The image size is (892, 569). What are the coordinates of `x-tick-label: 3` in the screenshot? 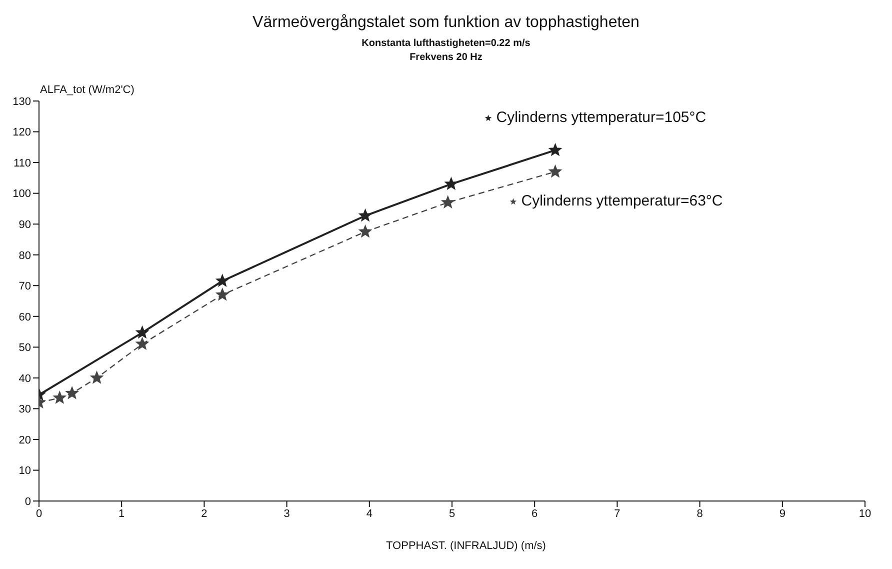 It's located at (287, 514).